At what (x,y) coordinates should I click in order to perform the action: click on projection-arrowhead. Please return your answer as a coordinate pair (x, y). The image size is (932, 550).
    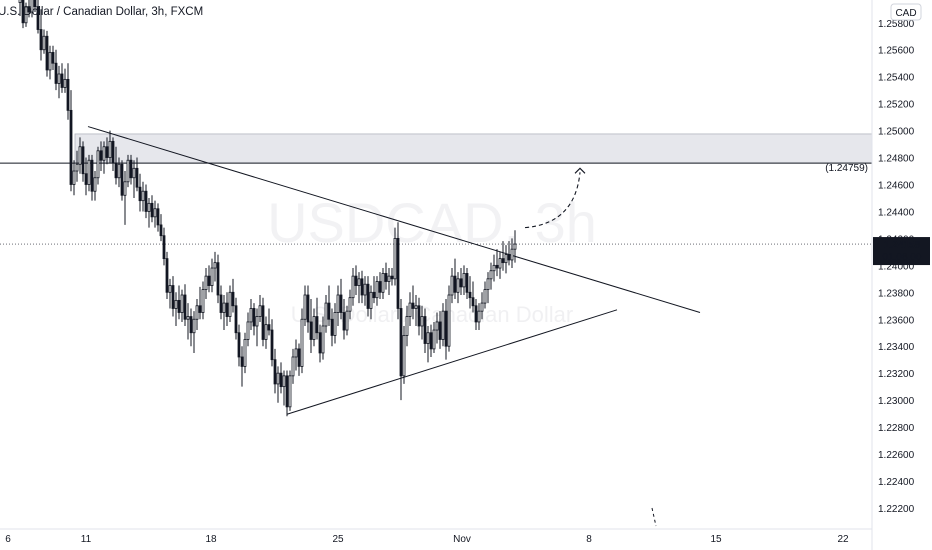
    Looking at the image, I should click on (580, 170).